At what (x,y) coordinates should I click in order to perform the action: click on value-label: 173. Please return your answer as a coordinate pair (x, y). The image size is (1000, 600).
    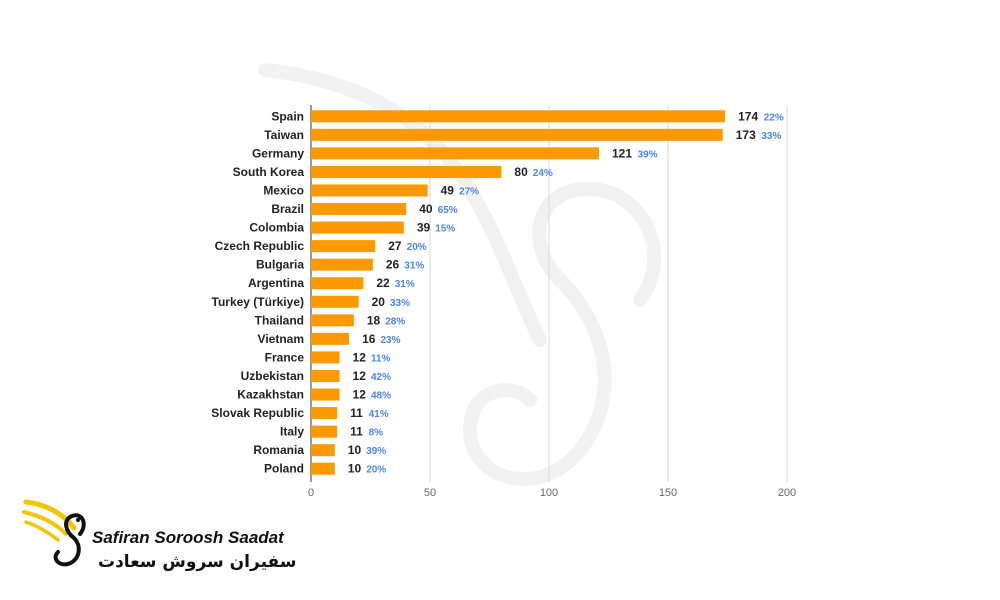
    Looking at the image, I should click on (746, 135).